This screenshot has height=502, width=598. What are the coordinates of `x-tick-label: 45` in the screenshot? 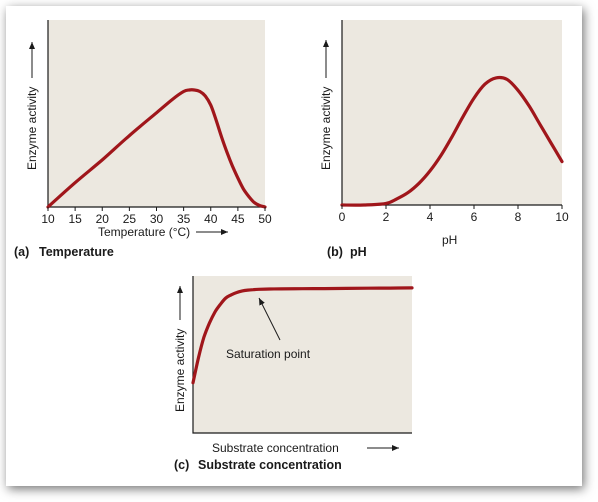 It's located at (238, 219).